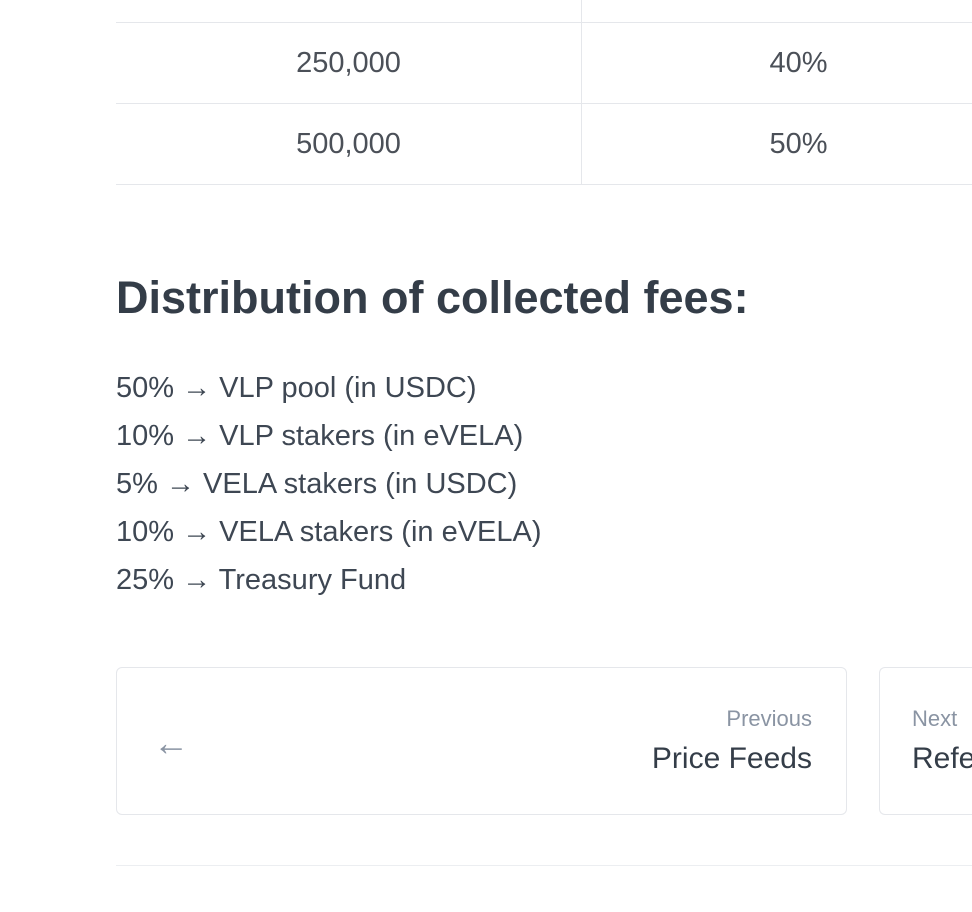  Describe the element at coordinates (798, 62) in the screenshot. I see `table-cell: 40%` at that location.